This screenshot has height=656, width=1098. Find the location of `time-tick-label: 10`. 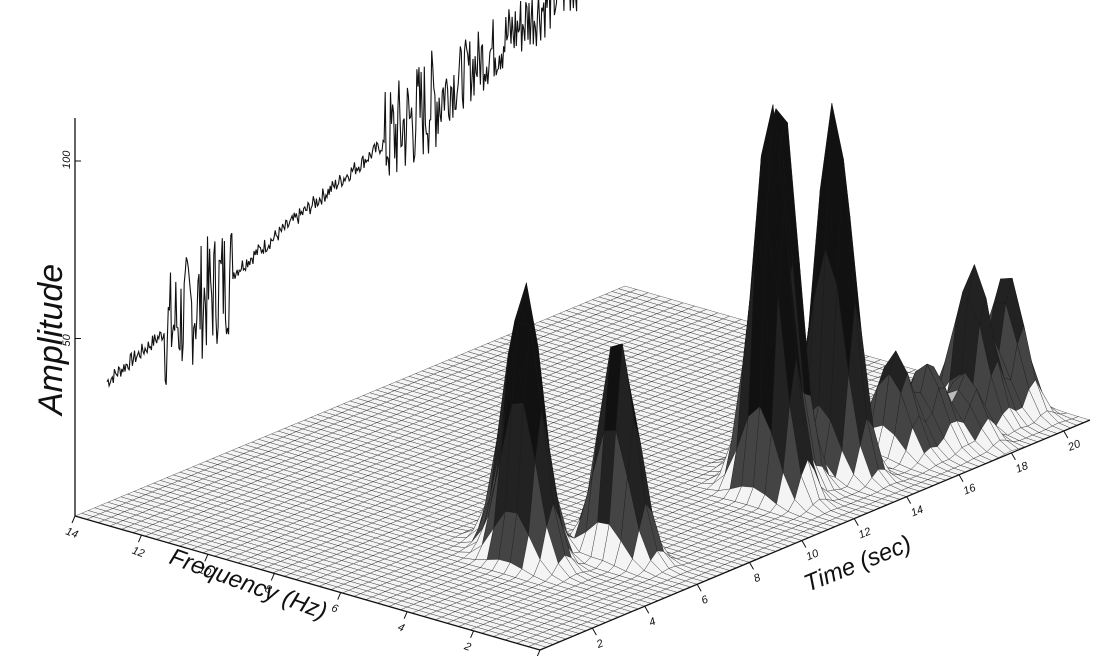

time-tick-label: 10 is located at coordinates (813, 555).